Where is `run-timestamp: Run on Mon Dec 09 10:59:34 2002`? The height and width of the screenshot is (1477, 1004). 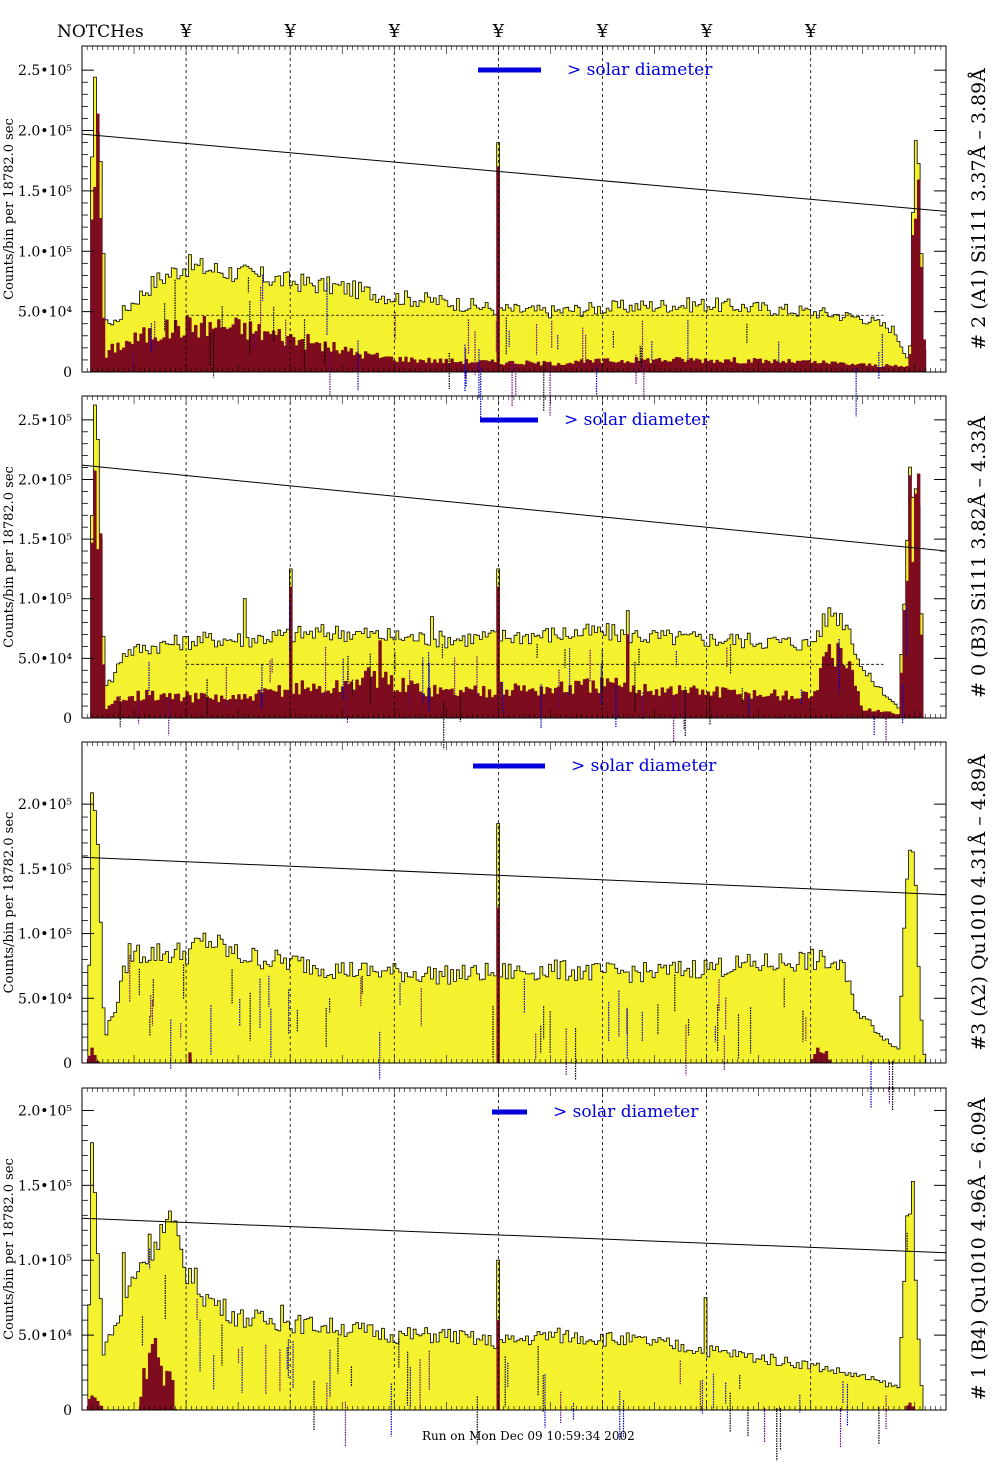 run-timestamp: Run on Mon Dec 09 10:59:34 2002 is located at coordinates (528, 1436).